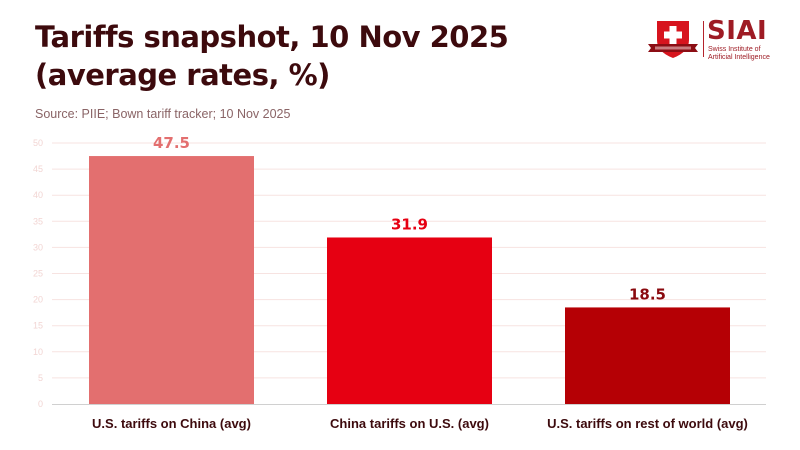 The height and width of the screenshot is (450, 800). What do you see at coordinates (737, 31) in the screenshot?
I see `logo-brand: SIAI` at bounding box center [737, 31].